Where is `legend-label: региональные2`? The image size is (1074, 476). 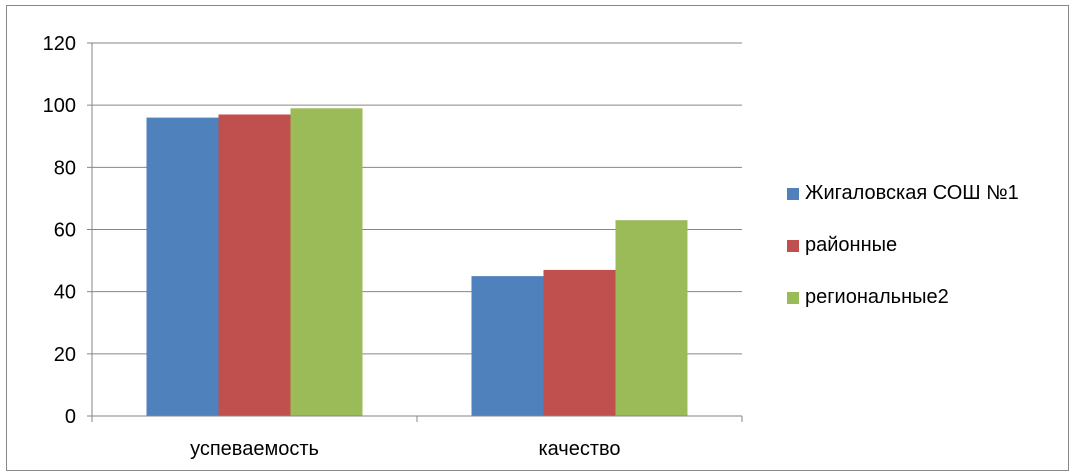 legend-label: региональные2 is located at coordinates (877, 297).